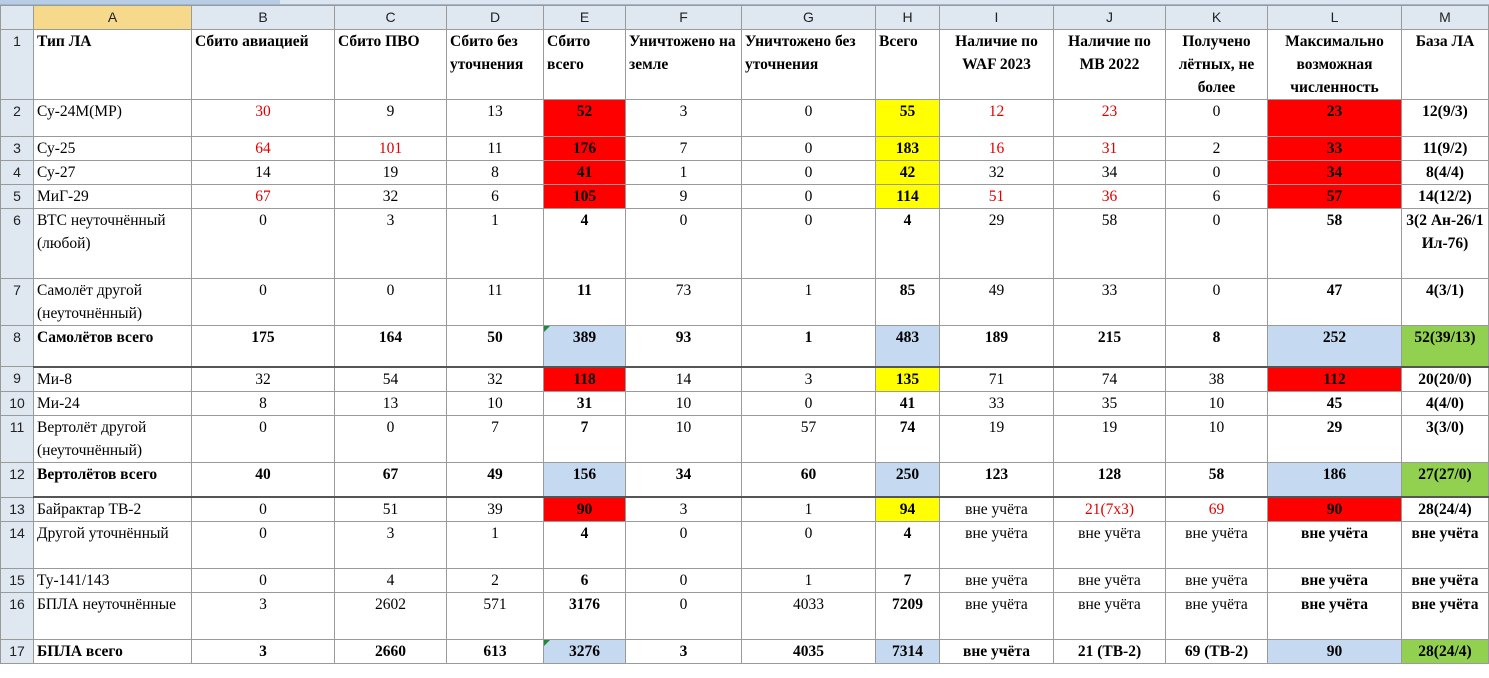 The height and width of the screenshot is (678, 1489). I want to click on row-header: 4, so click(17, 172).